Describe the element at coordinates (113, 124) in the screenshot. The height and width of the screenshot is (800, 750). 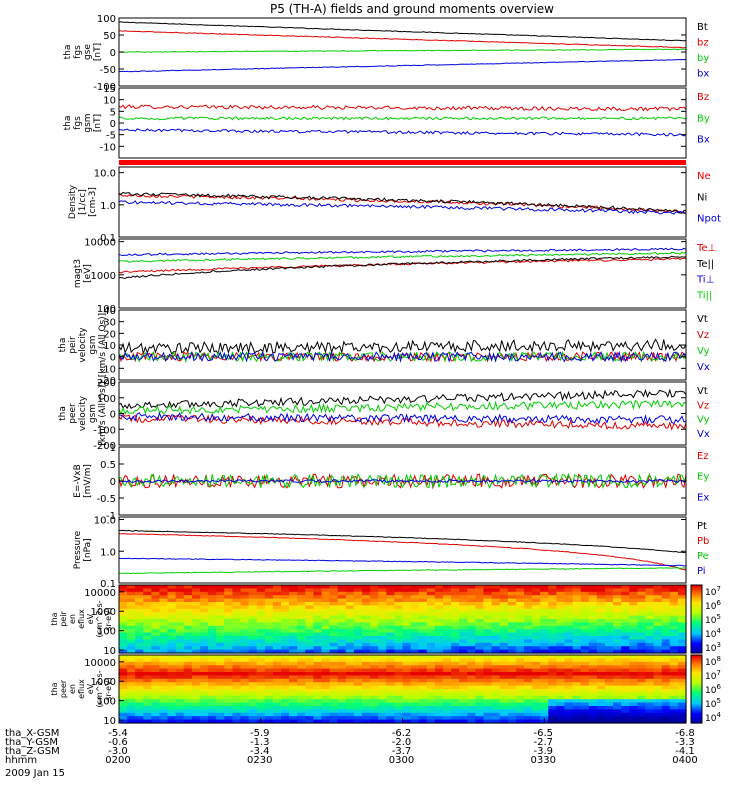
I see `ytick-fgs-gsm-3: 0` at that location.